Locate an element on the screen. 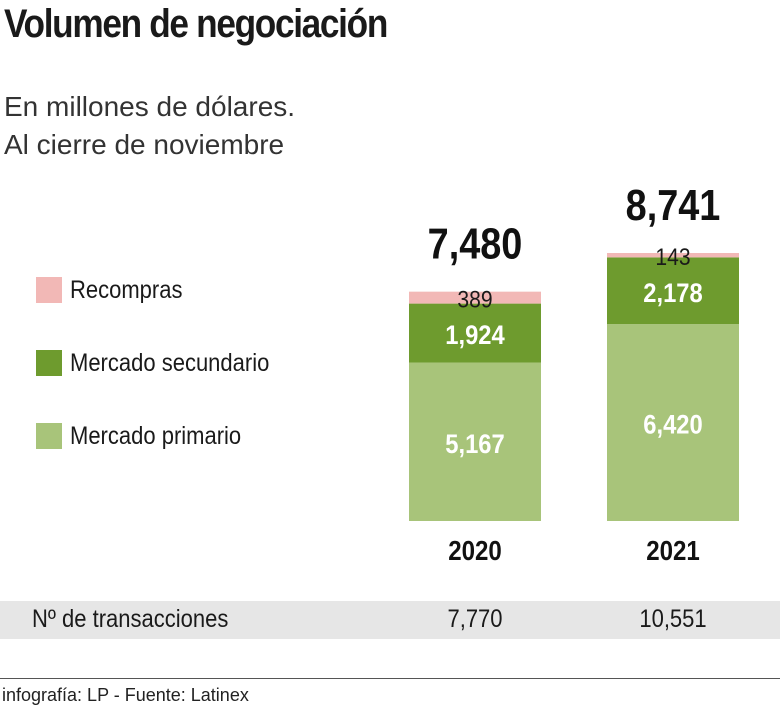  category-label-2021: 2021 is located at coordinates (673, 550).